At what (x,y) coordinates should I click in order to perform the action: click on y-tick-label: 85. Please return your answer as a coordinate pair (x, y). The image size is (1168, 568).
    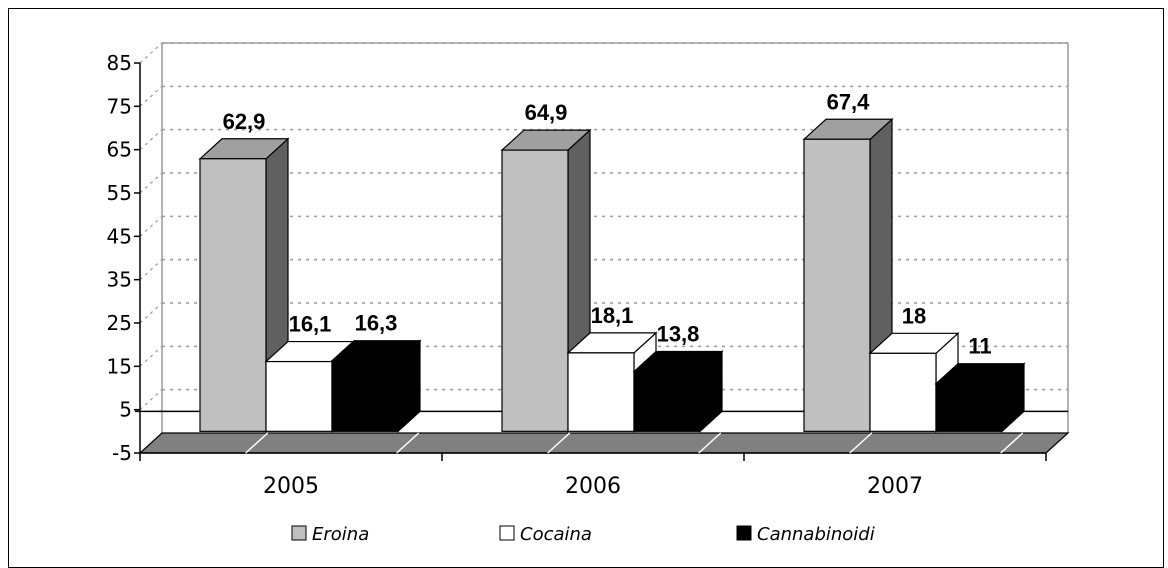
    Looking at the image, I should click on (119, 63).